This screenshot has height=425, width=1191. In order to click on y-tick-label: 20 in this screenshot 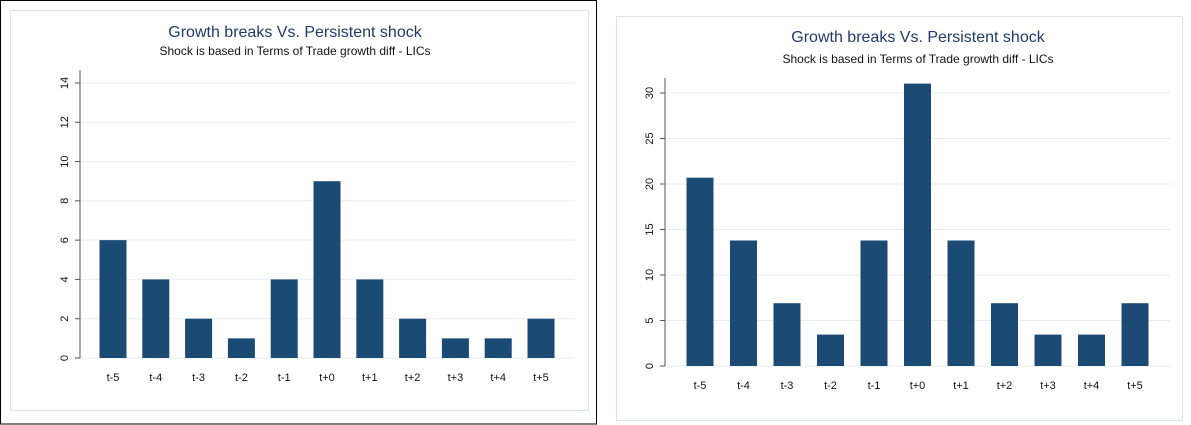, I will do `click(650, 184)`.